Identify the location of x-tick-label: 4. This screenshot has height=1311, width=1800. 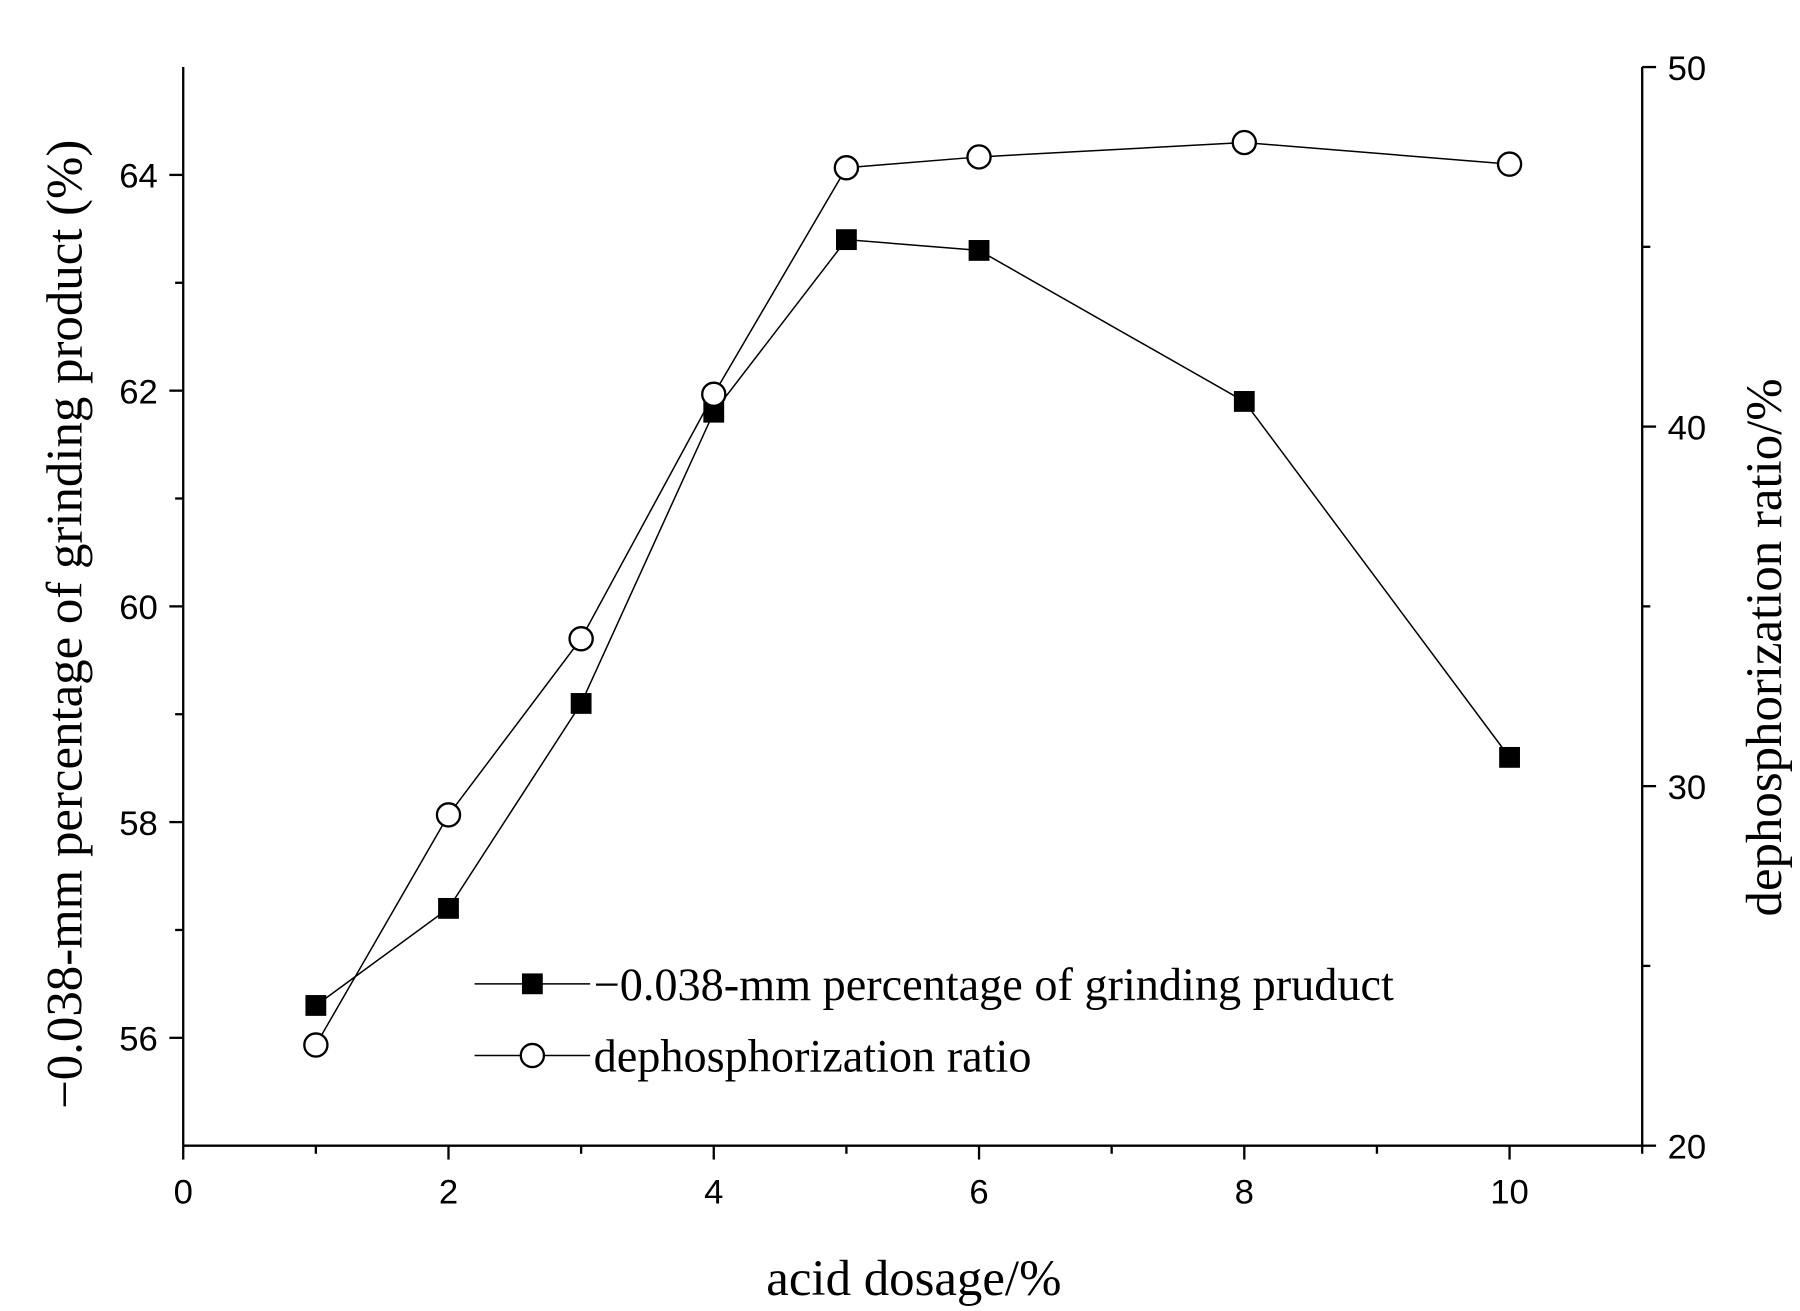
(713, 1192).